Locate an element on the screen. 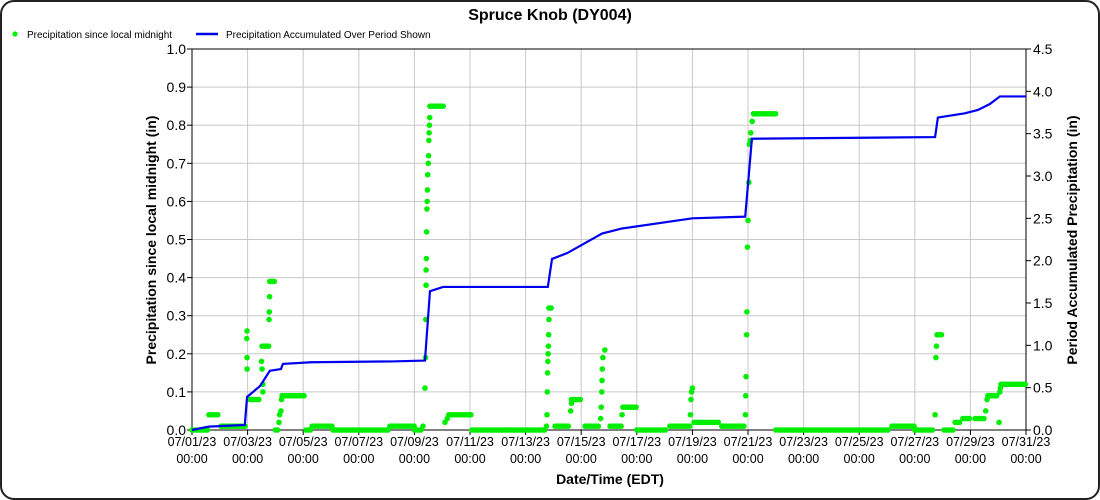 Image resolution: width=1100 pixels, height=500 pixels. y2-tick-label: 3.5 is located at coordinates (1043, 134).